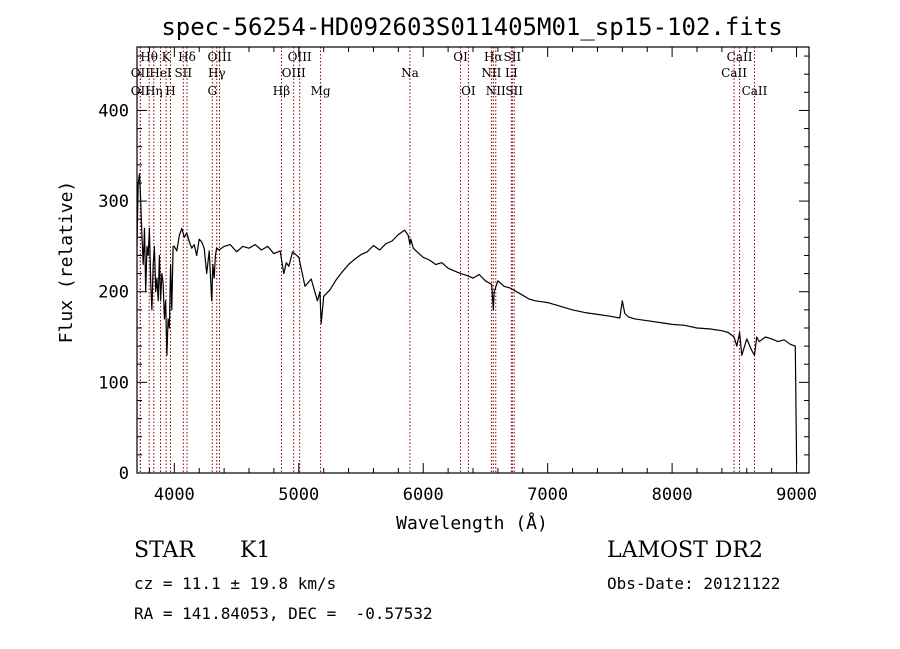  What do you see at coordinates (294, 73) in the screenshot?
I see `line-label-13: OIII` at bounding box center [294, 73].